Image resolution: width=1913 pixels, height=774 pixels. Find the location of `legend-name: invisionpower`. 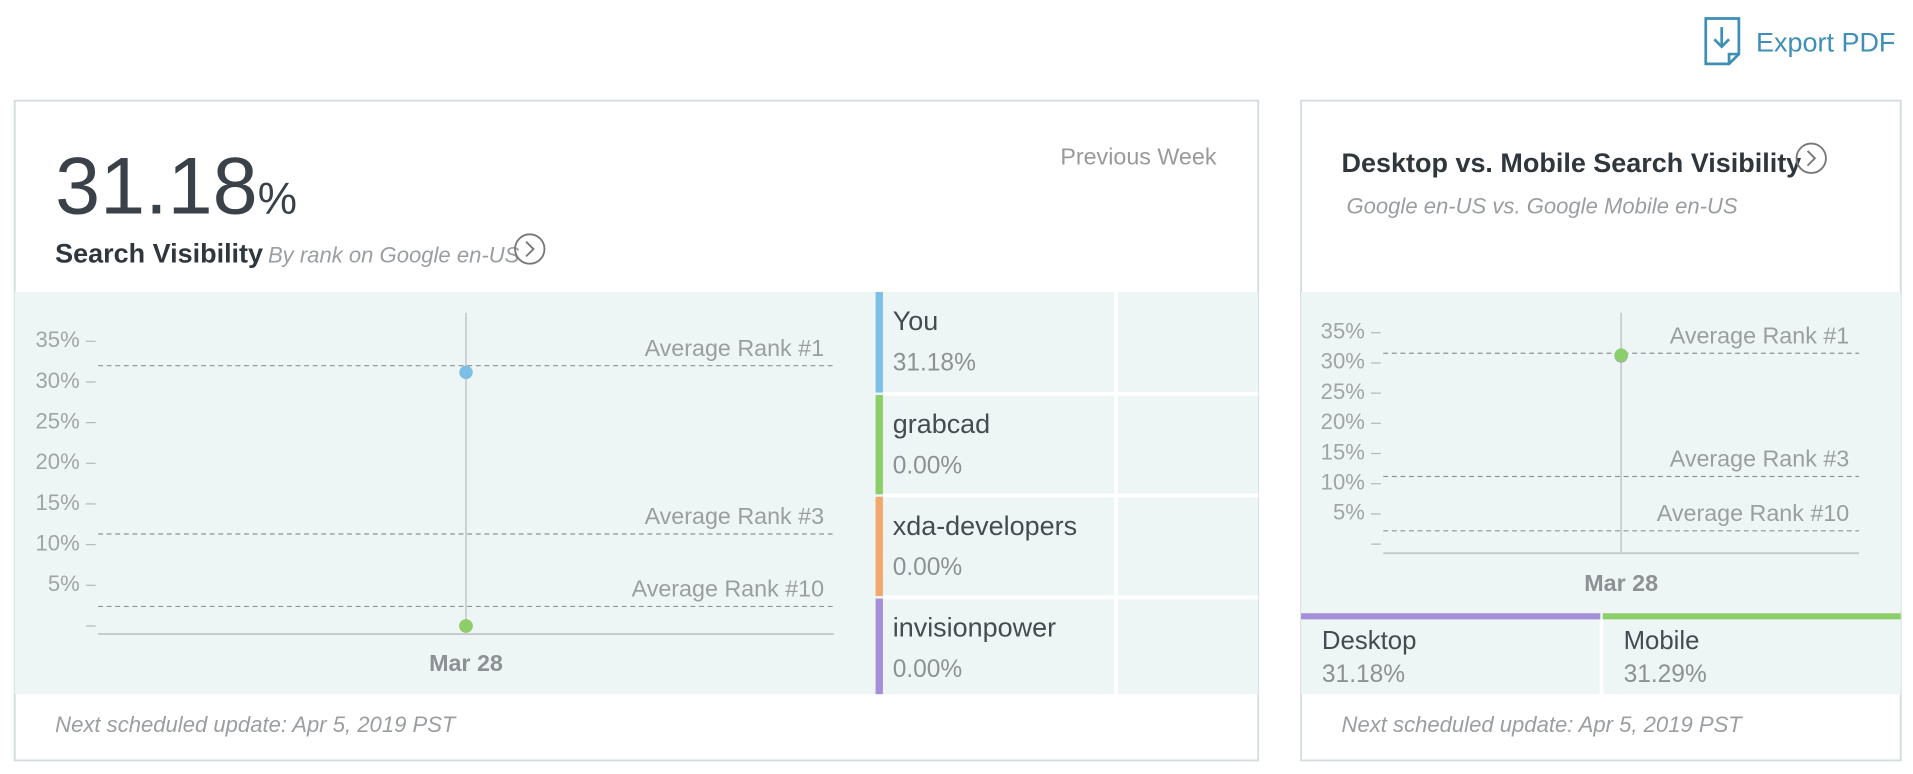

legend-name: invisionpower is located at coordinates (974, 628).